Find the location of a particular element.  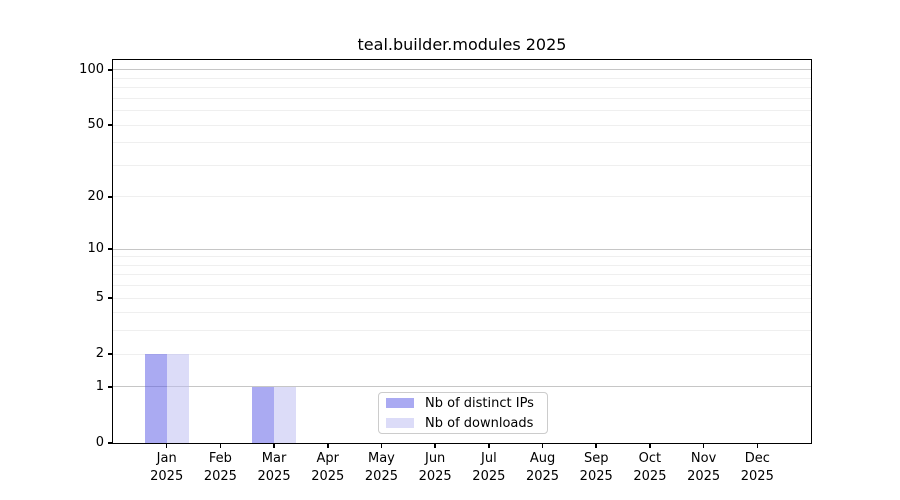

bar-nb-of-downloads-mar is located at coordinates (285, 414).